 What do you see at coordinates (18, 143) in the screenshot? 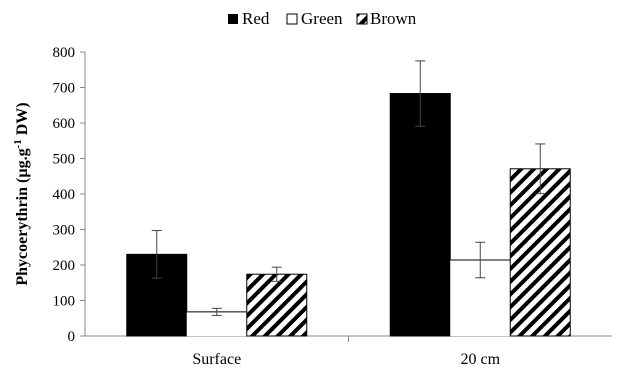
I see `y-axis-label-sup: -1` at bounding box center [18, 143].